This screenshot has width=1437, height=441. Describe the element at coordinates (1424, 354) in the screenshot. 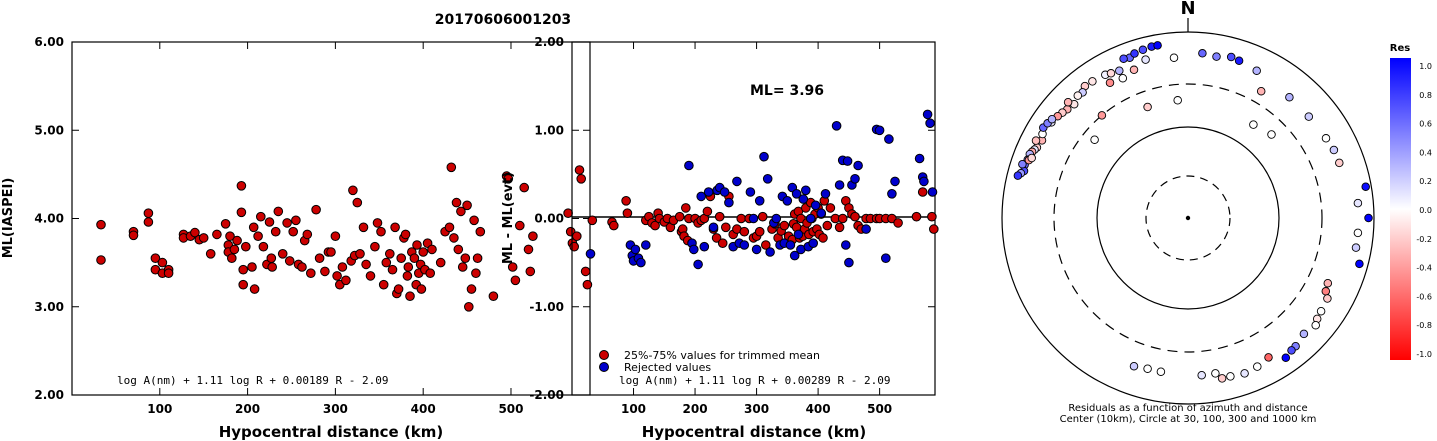

I see `colorbar-tick-label: -1.0` at that location.